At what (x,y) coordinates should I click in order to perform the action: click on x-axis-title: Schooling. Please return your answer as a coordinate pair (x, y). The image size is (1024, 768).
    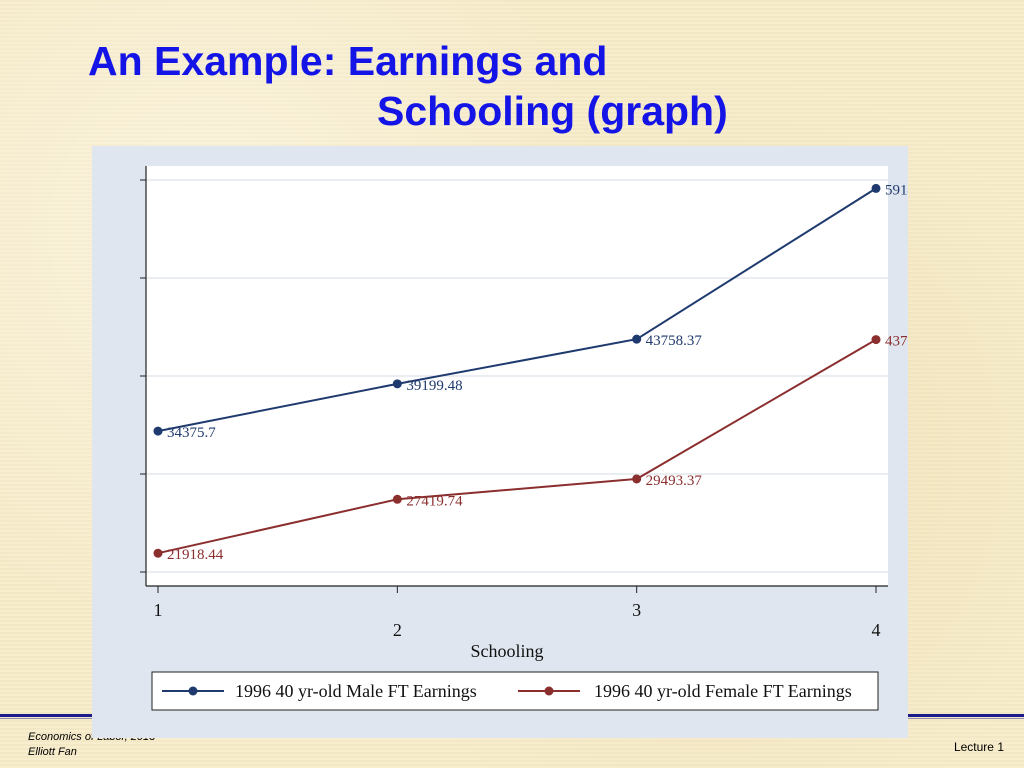
    Looking at the image, I should click on (506, 651).